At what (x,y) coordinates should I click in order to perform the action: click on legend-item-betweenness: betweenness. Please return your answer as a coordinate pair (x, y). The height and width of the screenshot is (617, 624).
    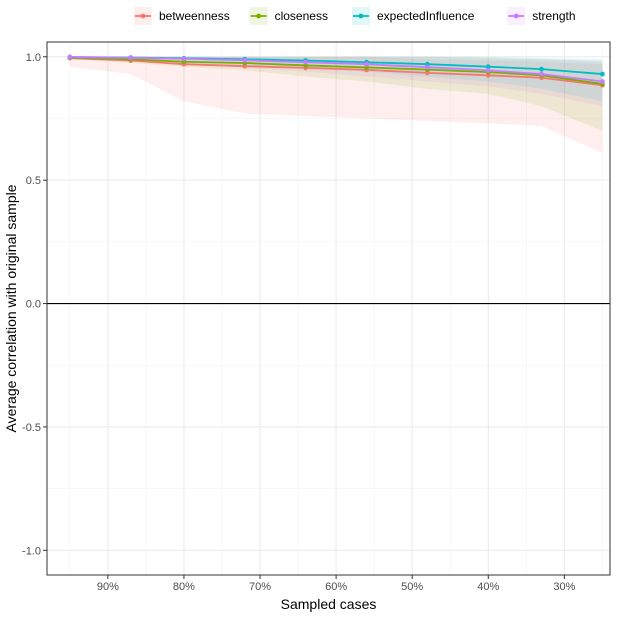
    Looking at the image, I should click on (182, 16).